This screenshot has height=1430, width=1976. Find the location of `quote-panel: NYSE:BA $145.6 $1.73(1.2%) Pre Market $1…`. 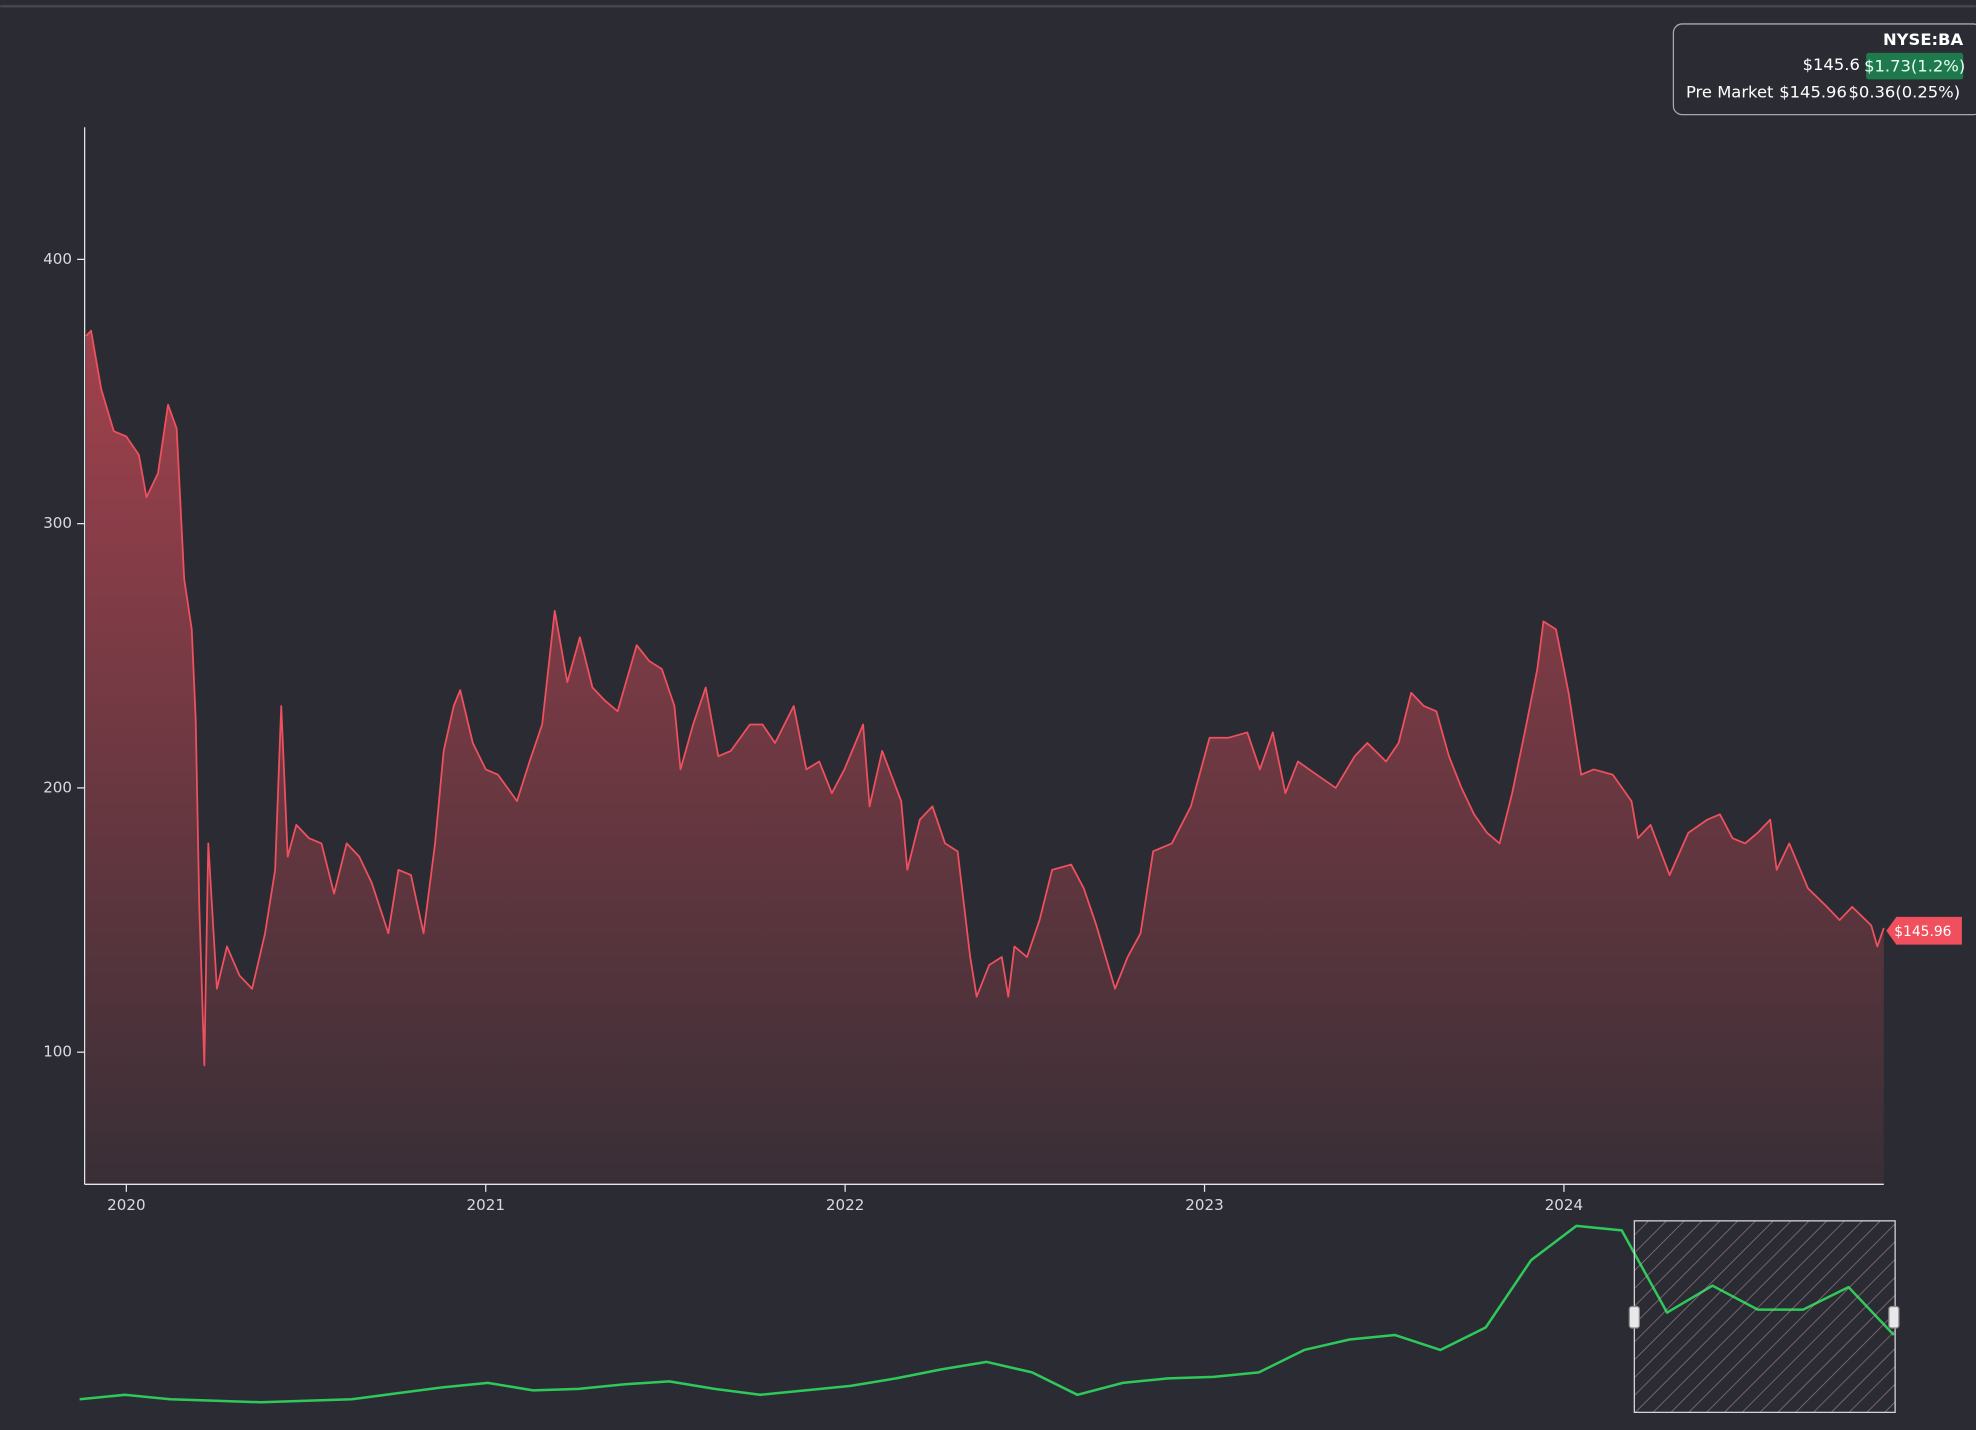

quote-panel: NYSE:BA $145.6 $1.73(1.2%) Pre Market $1… is located at coordinates (1824, 69).